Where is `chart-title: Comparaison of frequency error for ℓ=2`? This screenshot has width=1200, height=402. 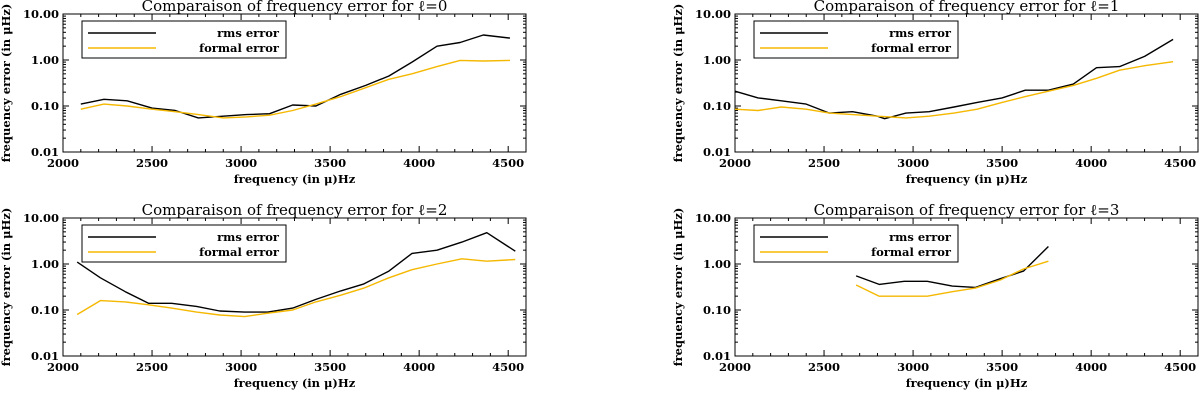
chart-title: Comparaison of frequency error for ℓ=2 is located at coordinates (295, 210).